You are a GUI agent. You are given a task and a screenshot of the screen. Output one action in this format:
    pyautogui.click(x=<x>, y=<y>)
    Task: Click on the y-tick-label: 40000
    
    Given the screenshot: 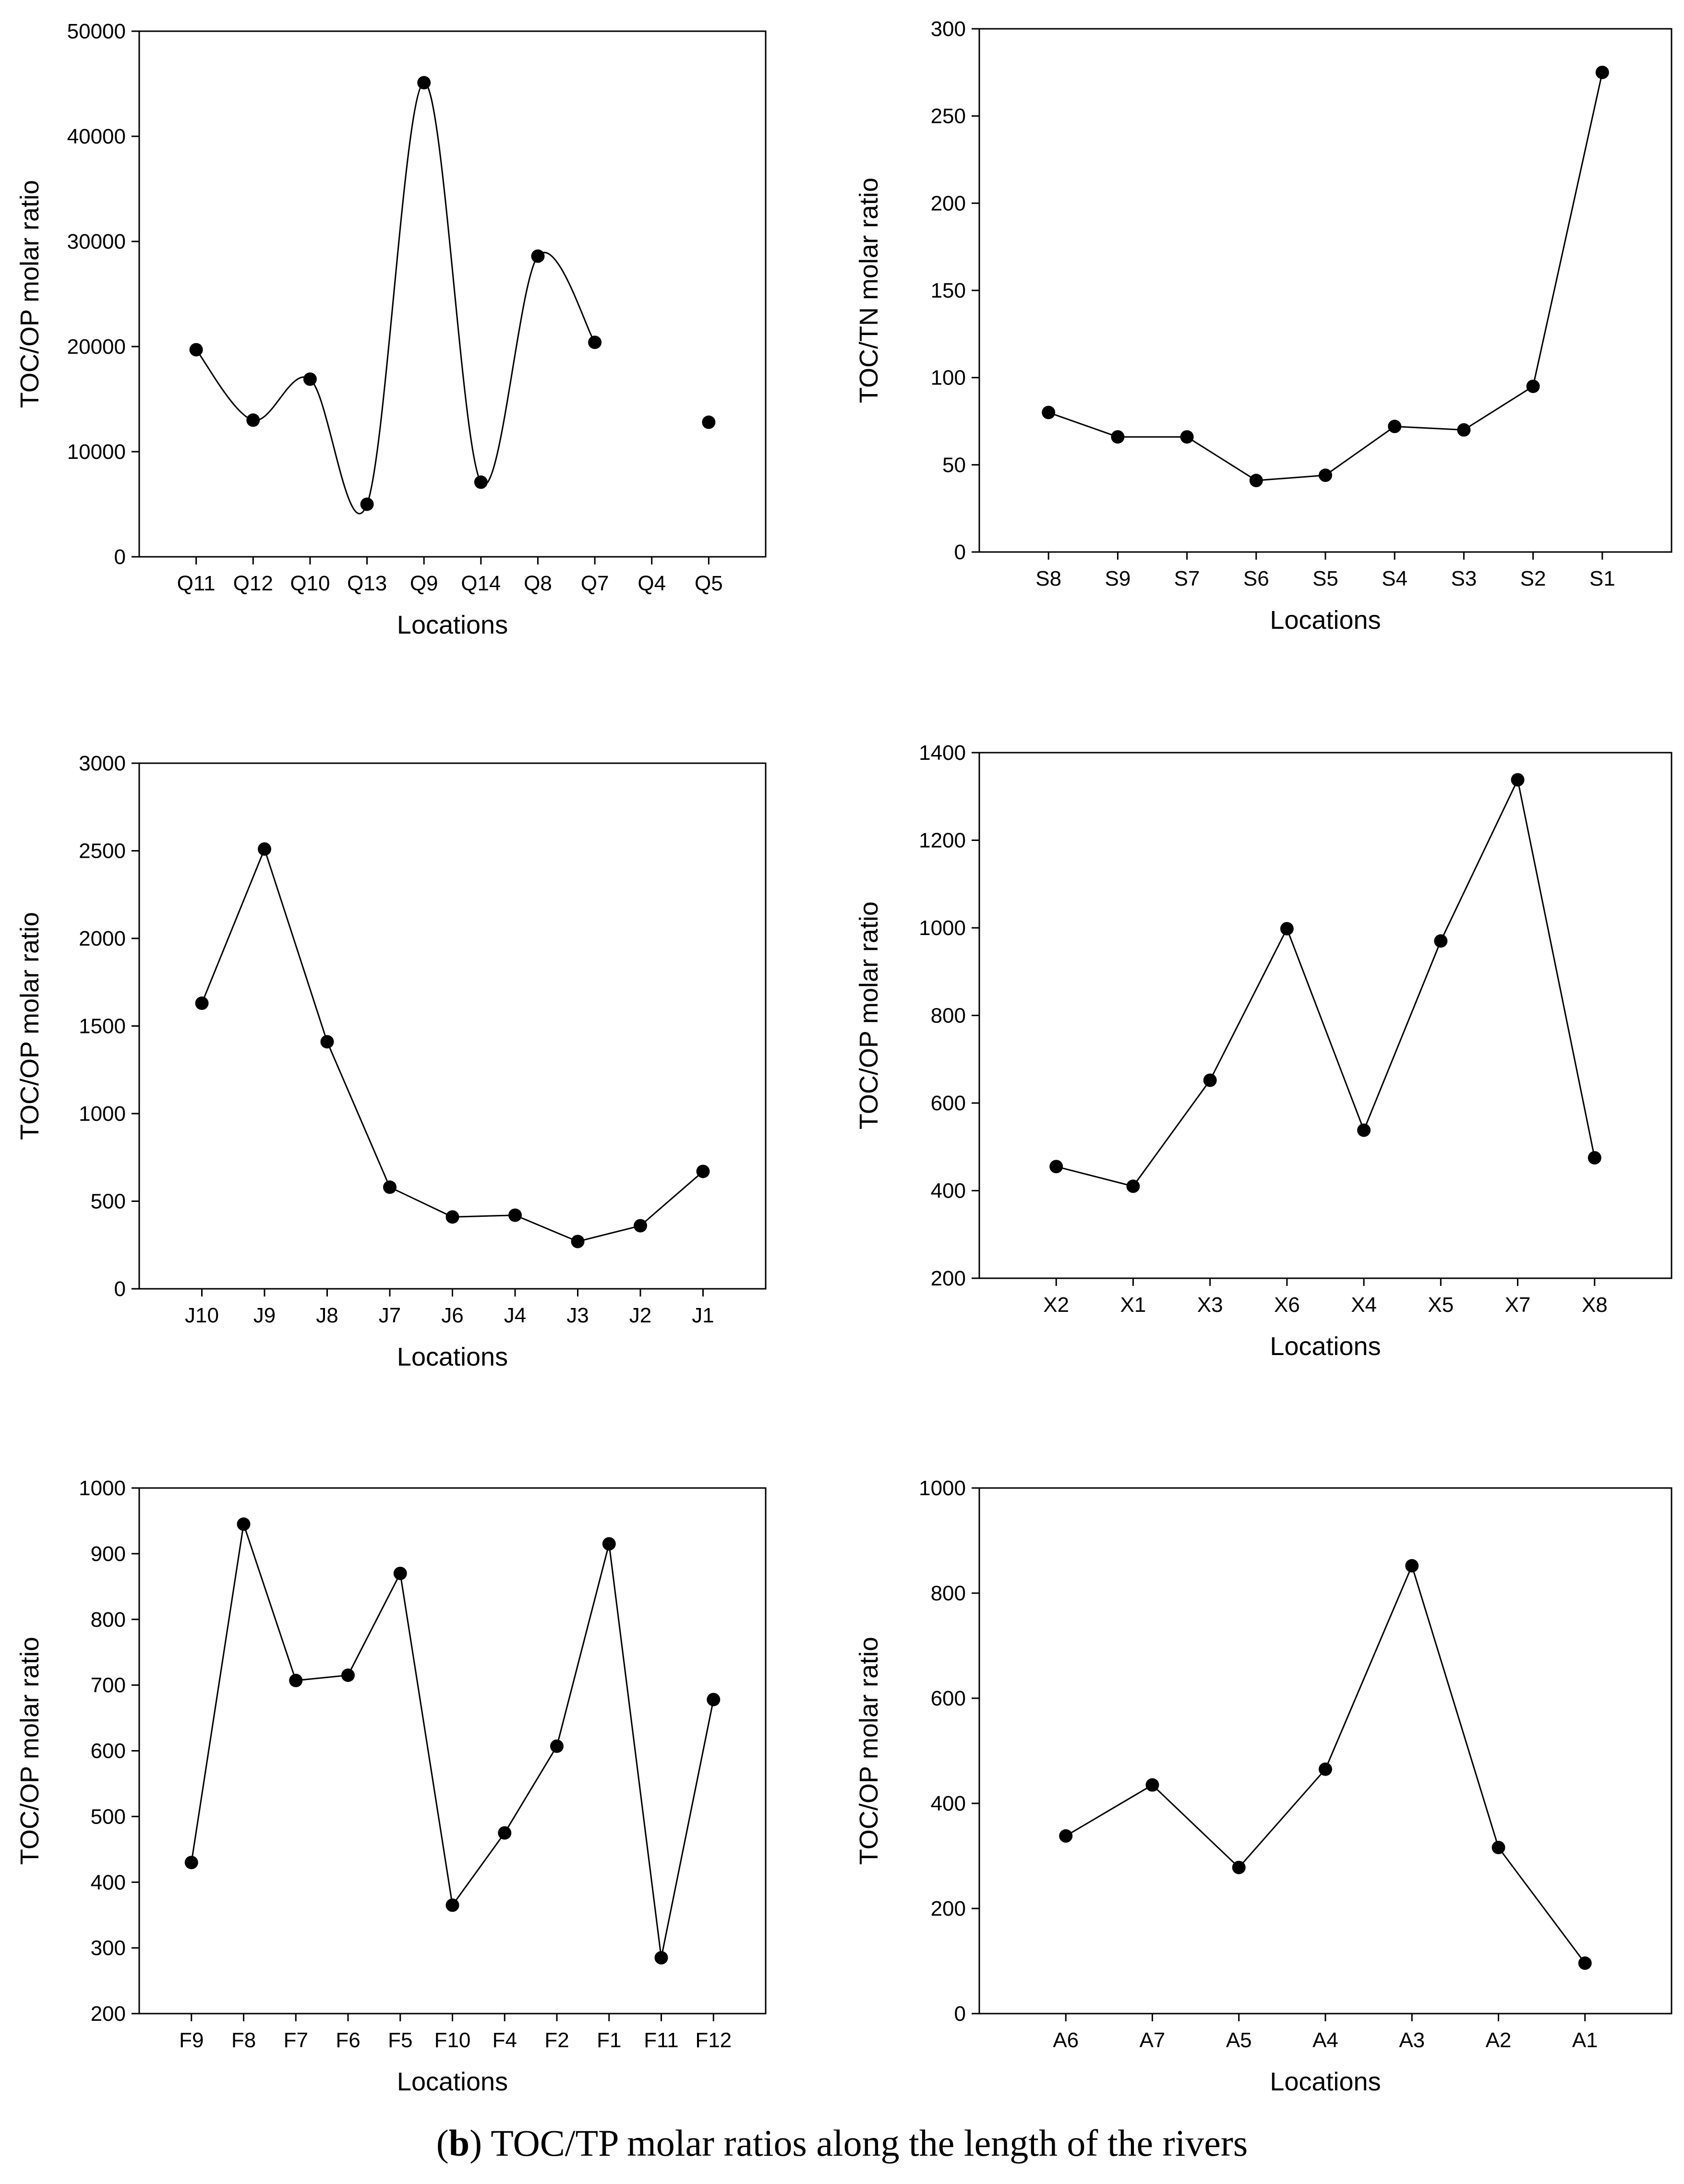 What is the action you would take?
    pyautogui.click(x=96, y=136)
    